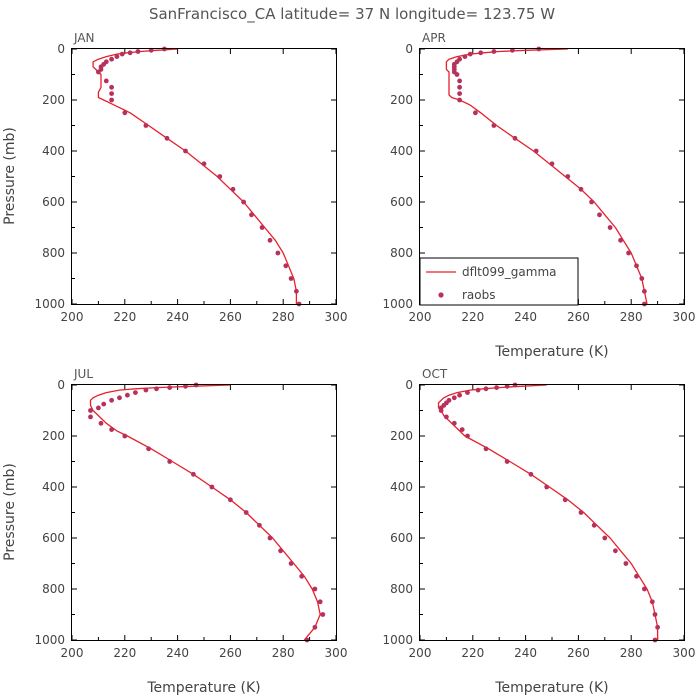  I want to click on xtick-label-oct: 280, so click(631, 653).